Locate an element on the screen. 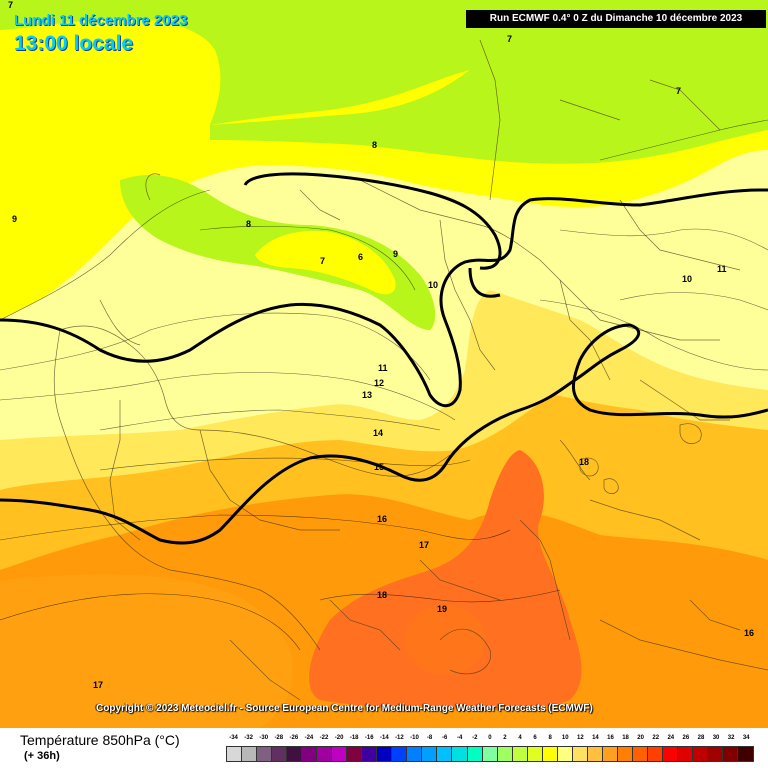 The height and width of the screenshot is (768, 768). legend-label: 4 is located at coordinates (520, 738).